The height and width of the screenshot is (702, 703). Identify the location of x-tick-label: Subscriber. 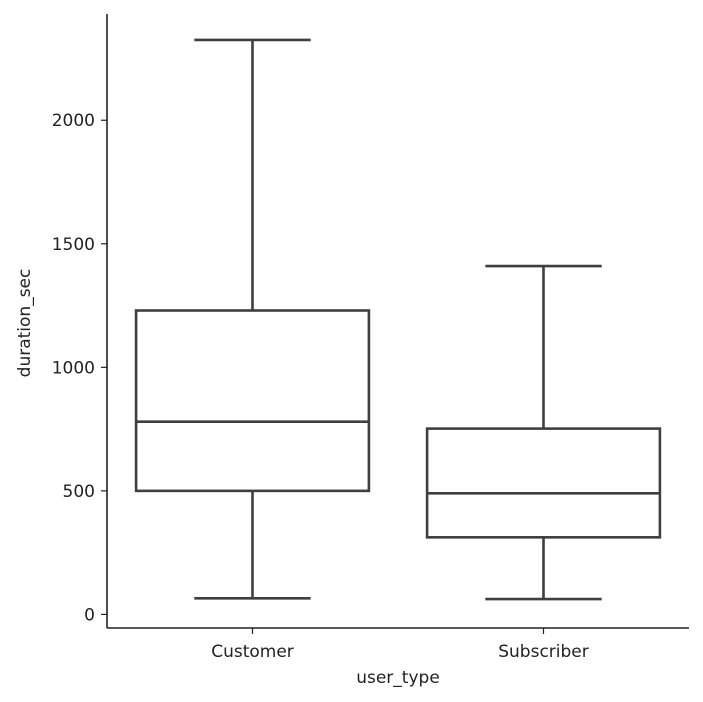
(543, 652).